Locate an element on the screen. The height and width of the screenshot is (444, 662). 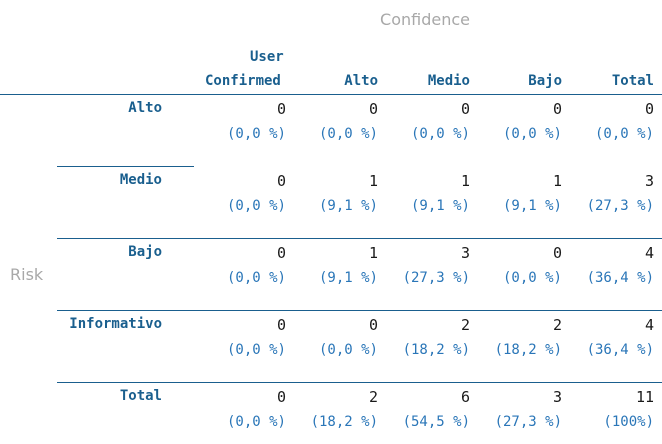
row-label-total: Total is located at coordinates (140, 396).